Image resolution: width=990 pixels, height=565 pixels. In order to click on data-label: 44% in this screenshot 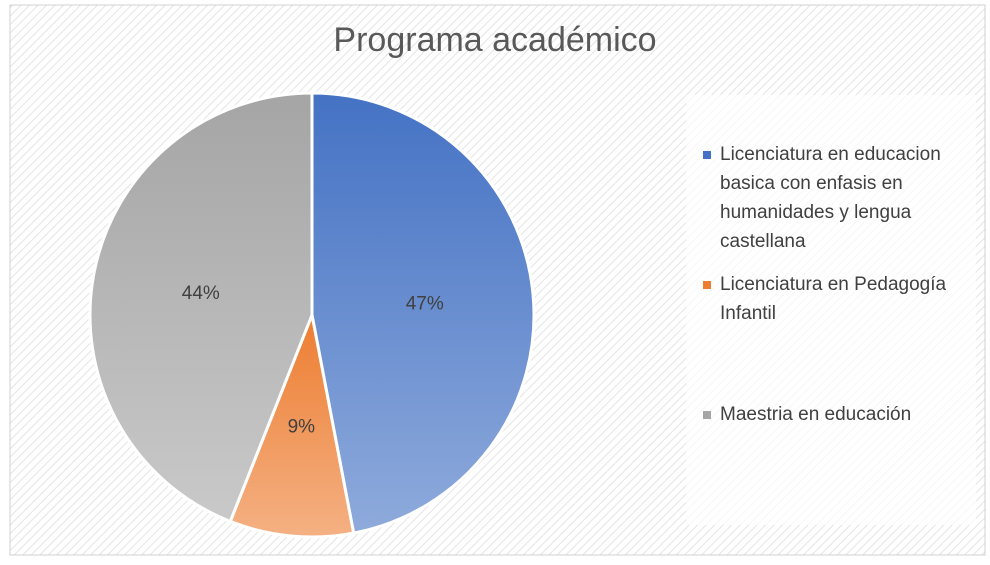, I will do `click(201, 293)`.